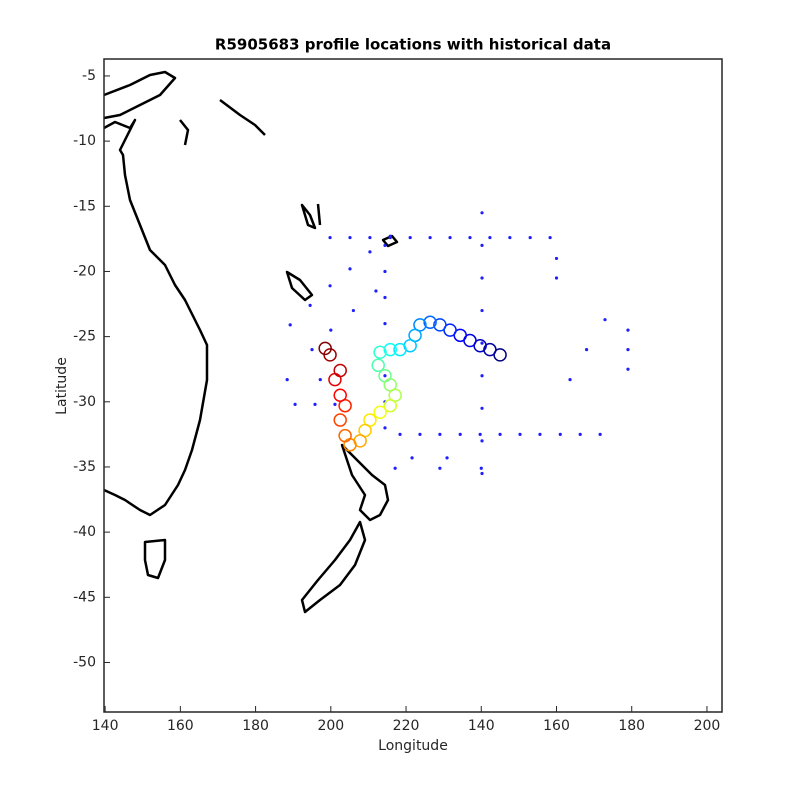 Image resolution: width=800 pixels, height=800 pixels. Describe the element at coordinates (365, 482) in the screenshot. I see `new-zealand-north` at that location.